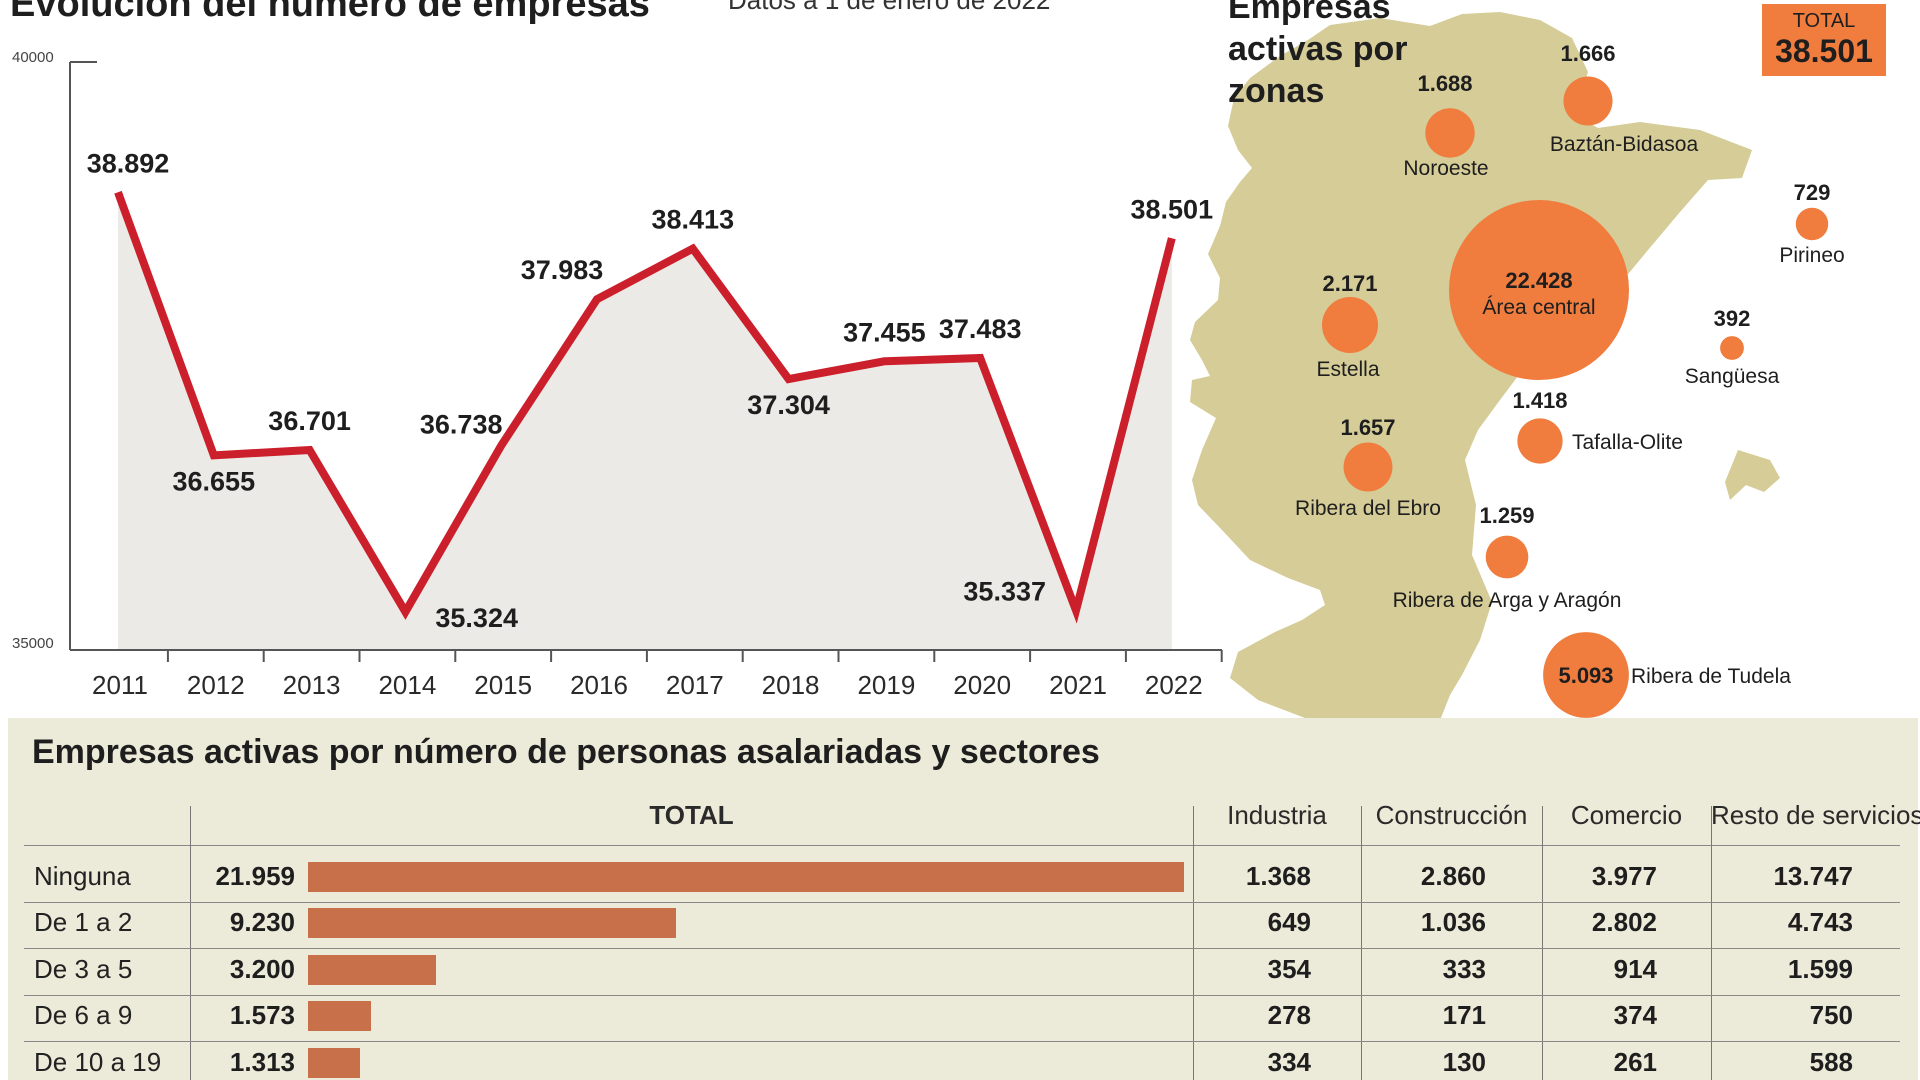 This screenshot has height=1080, width=1920. I want to click on comercio-cell: 374, so click(1635, 1015).